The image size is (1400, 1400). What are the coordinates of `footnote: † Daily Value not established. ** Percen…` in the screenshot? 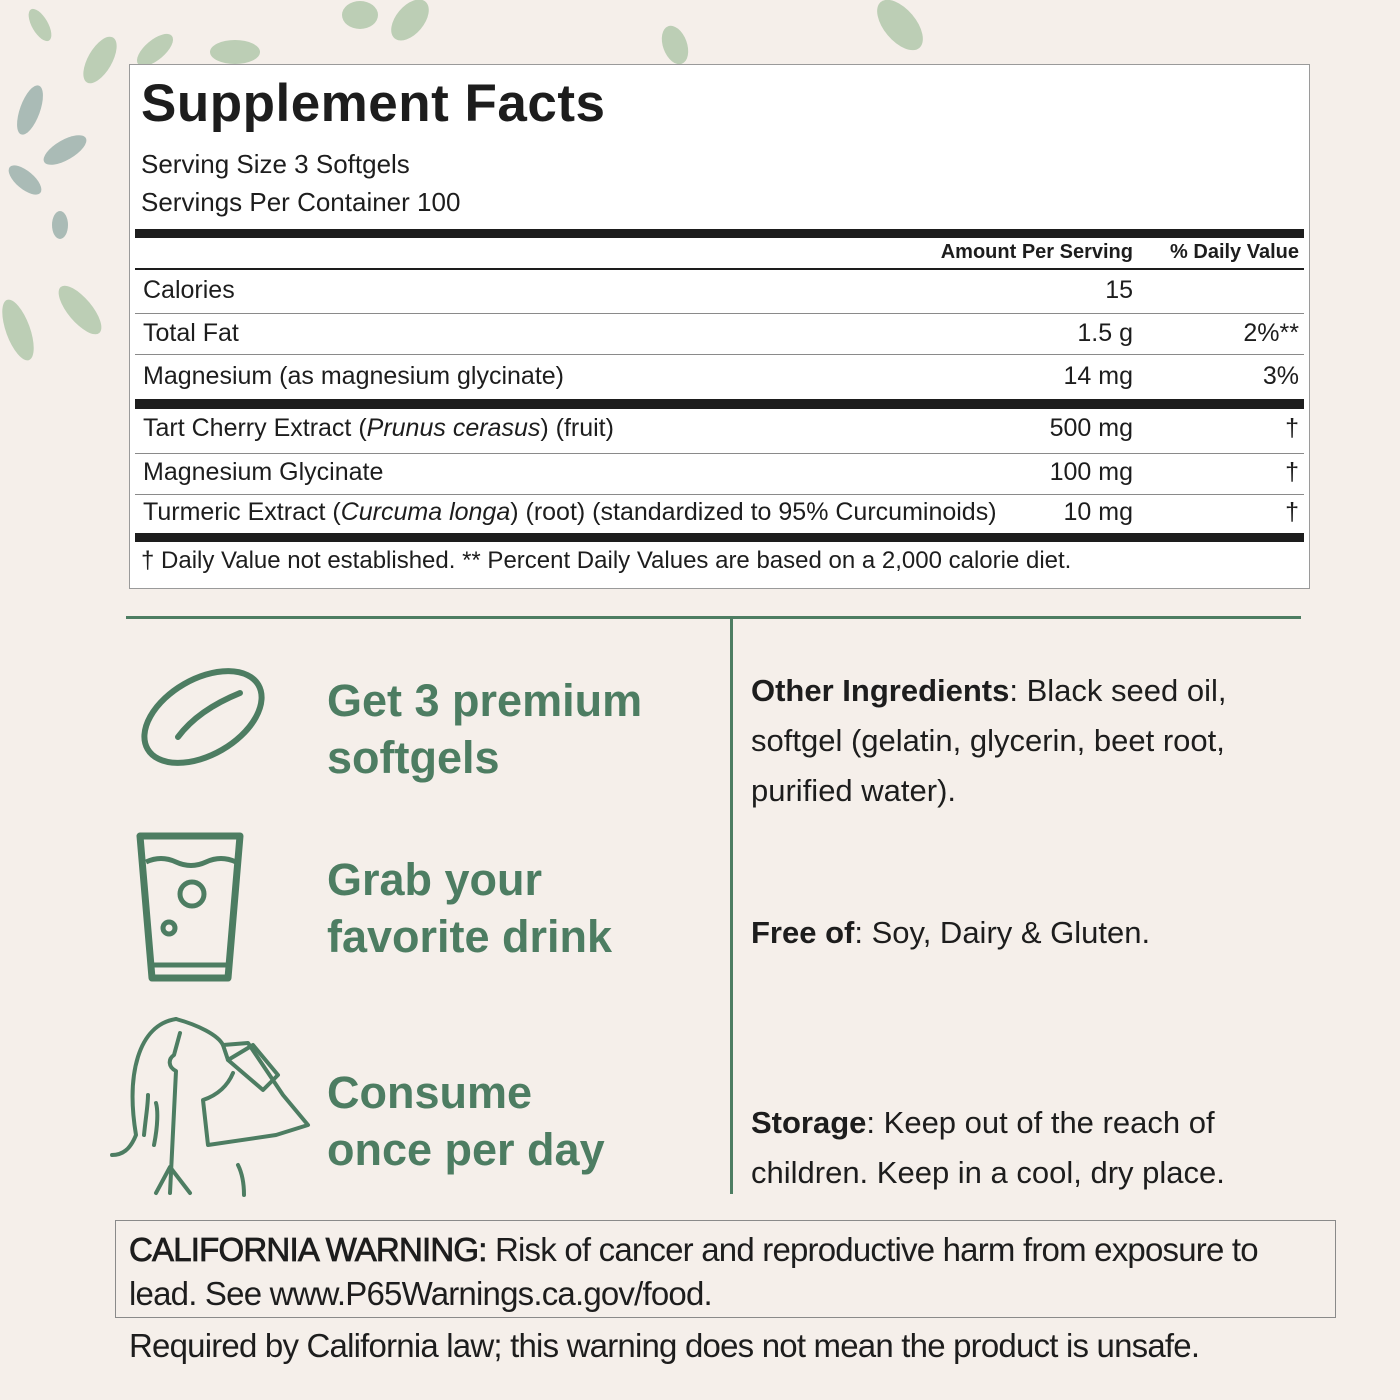 It's located at (606, 560).